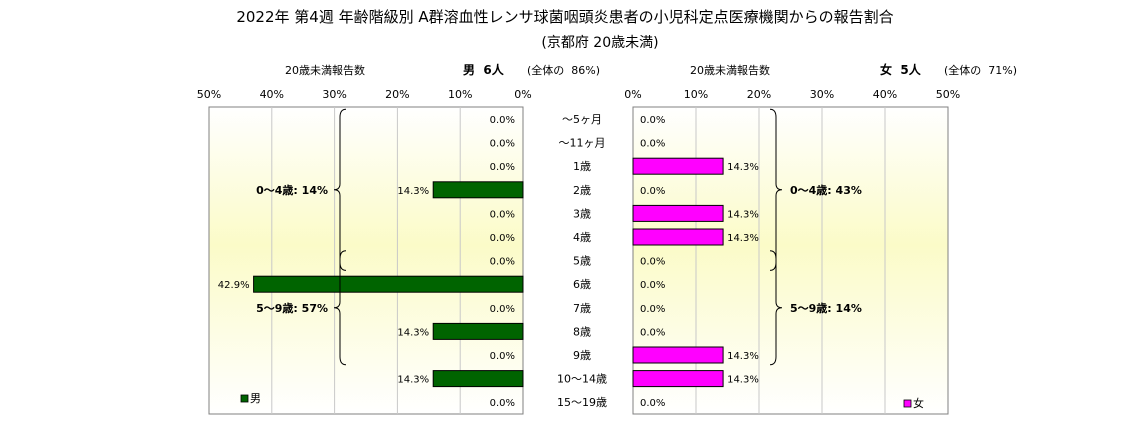  What do you see at coordinates (632, 94) in the screenshot?
I see `female-x-tick-label: 0%` at bounding box center [632, 94].